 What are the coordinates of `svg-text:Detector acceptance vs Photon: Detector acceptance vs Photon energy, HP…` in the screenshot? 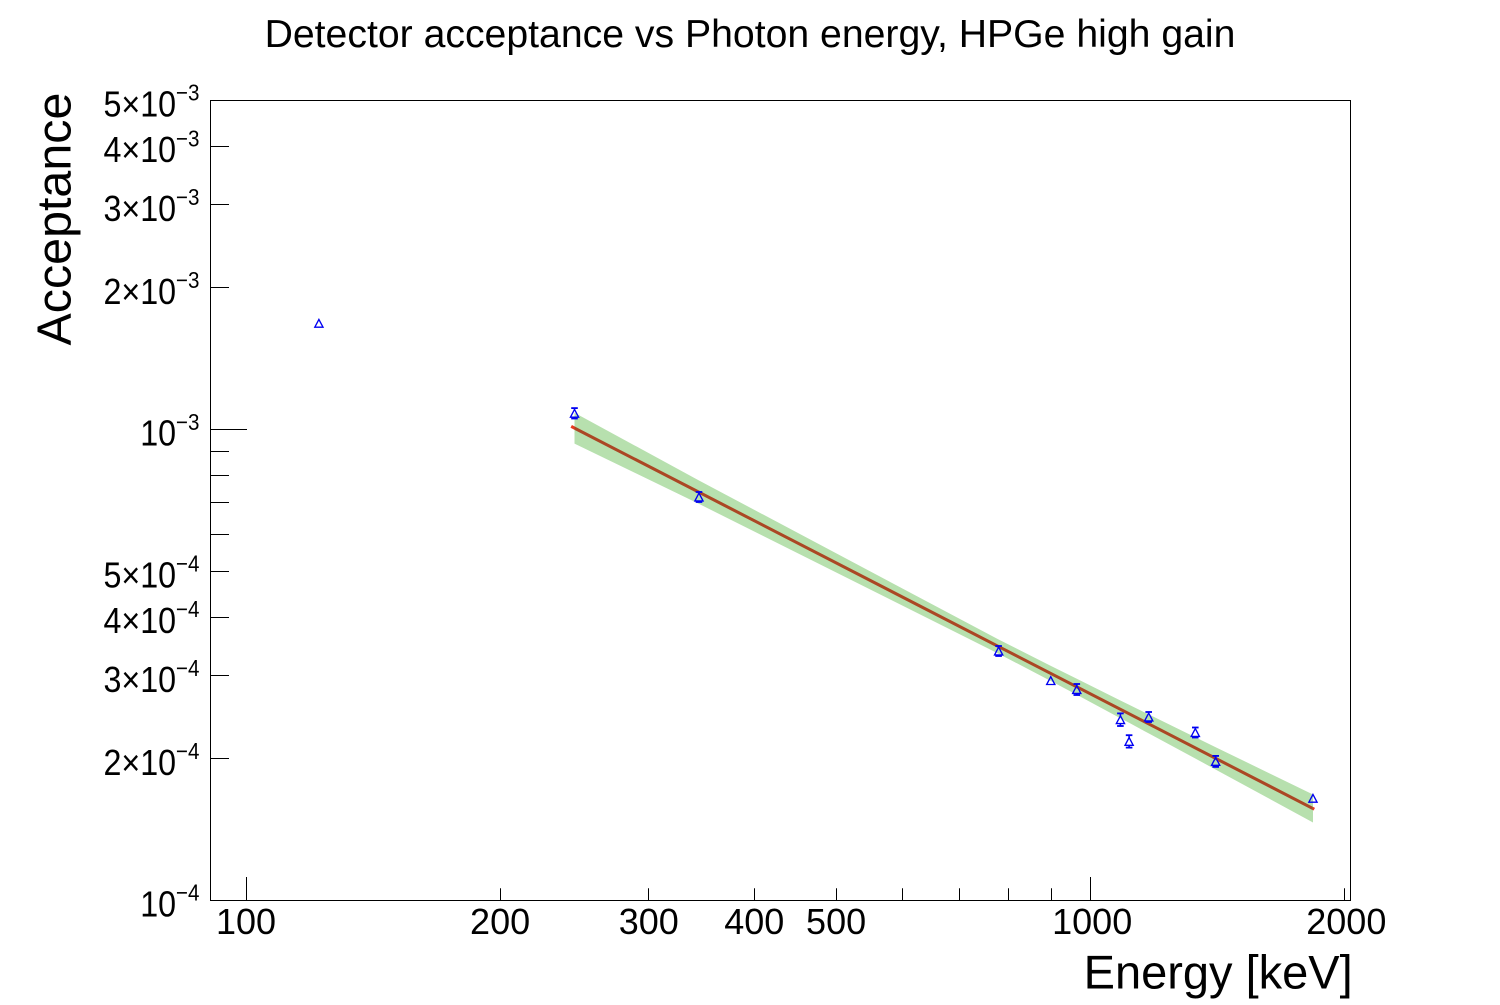 It's located at (750, 34).